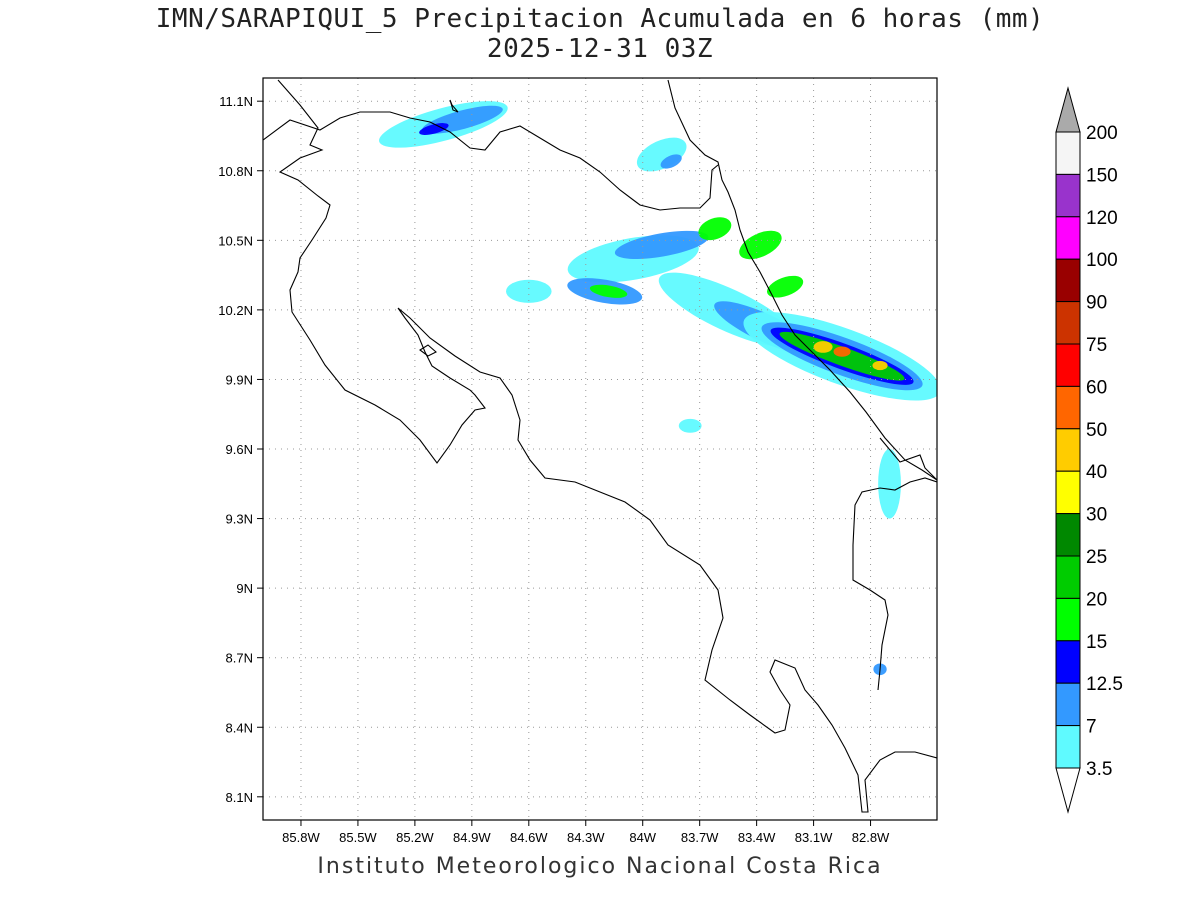 The width and height of the screenshot is (1200, 900). I want to click on colorbar-label: 3.5, so click(1099, 769).